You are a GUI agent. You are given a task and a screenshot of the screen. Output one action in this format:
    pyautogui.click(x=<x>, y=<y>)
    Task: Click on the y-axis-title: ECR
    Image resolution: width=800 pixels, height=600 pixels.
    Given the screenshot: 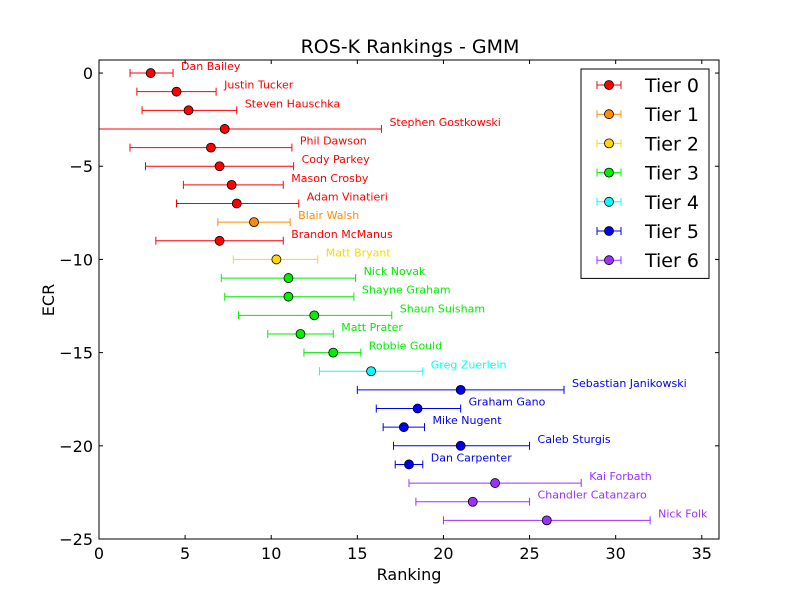 What is the action you would take?
    pyautogui.click(x=48, y=300)
    